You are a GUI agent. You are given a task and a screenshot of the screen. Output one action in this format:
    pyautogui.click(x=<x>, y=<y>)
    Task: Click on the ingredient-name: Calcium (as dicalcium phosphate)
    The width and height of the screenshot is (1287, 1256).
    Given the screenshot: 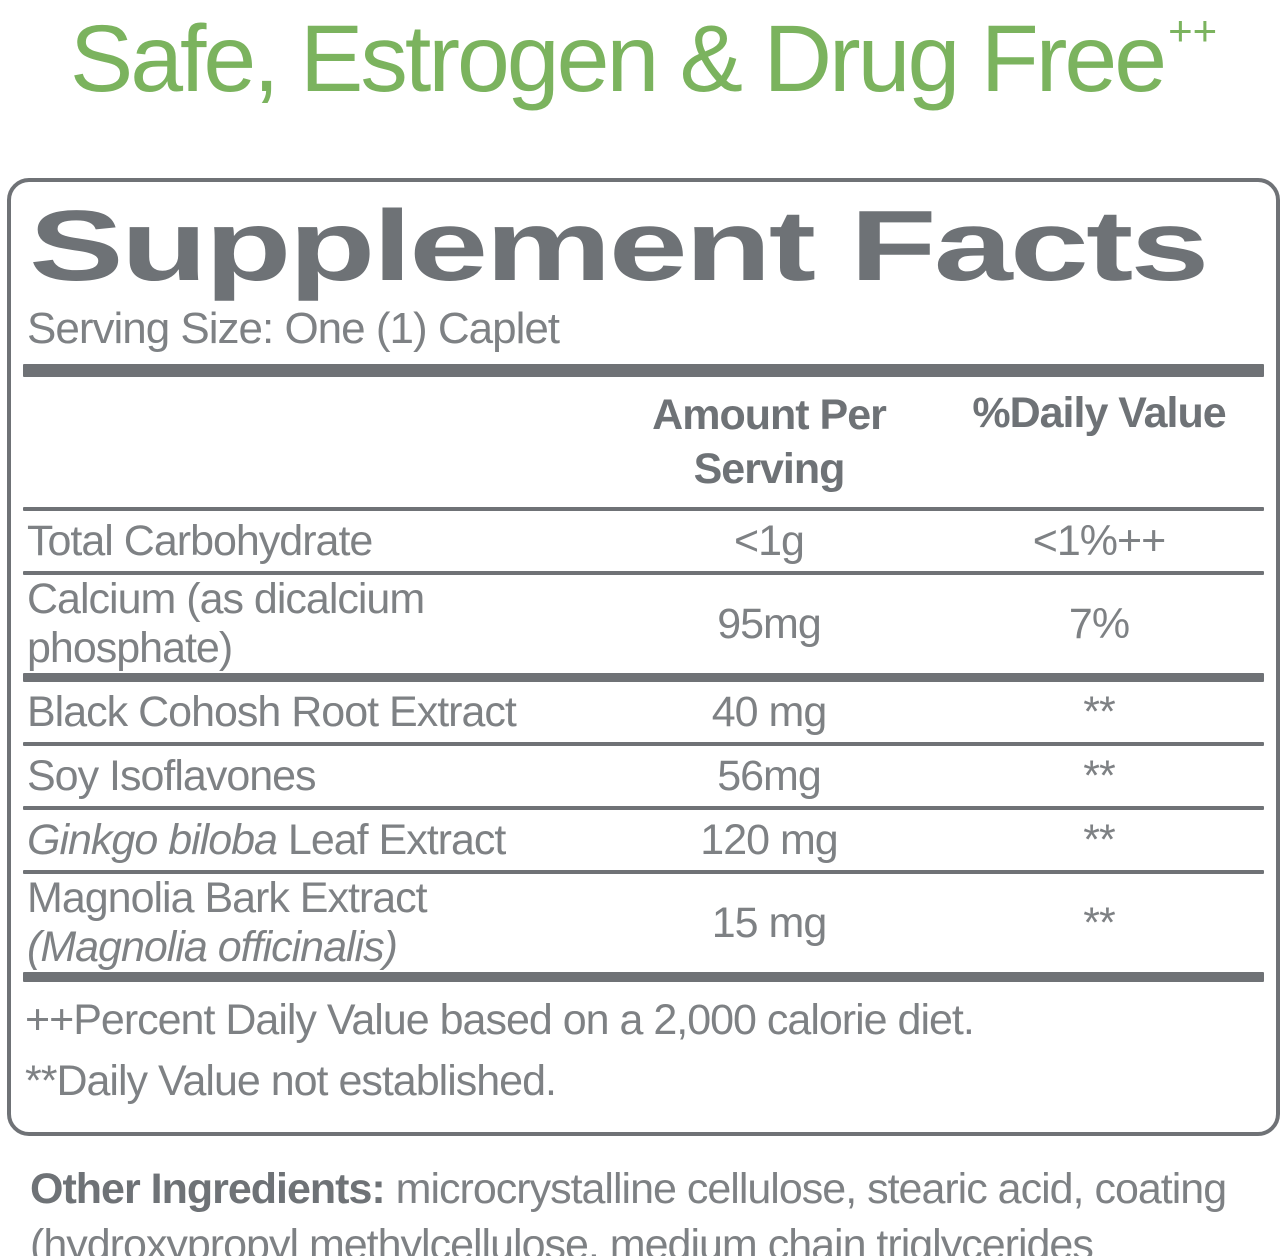 What is the action you would take?
    pyautogui.click(x=226, y=624)
    